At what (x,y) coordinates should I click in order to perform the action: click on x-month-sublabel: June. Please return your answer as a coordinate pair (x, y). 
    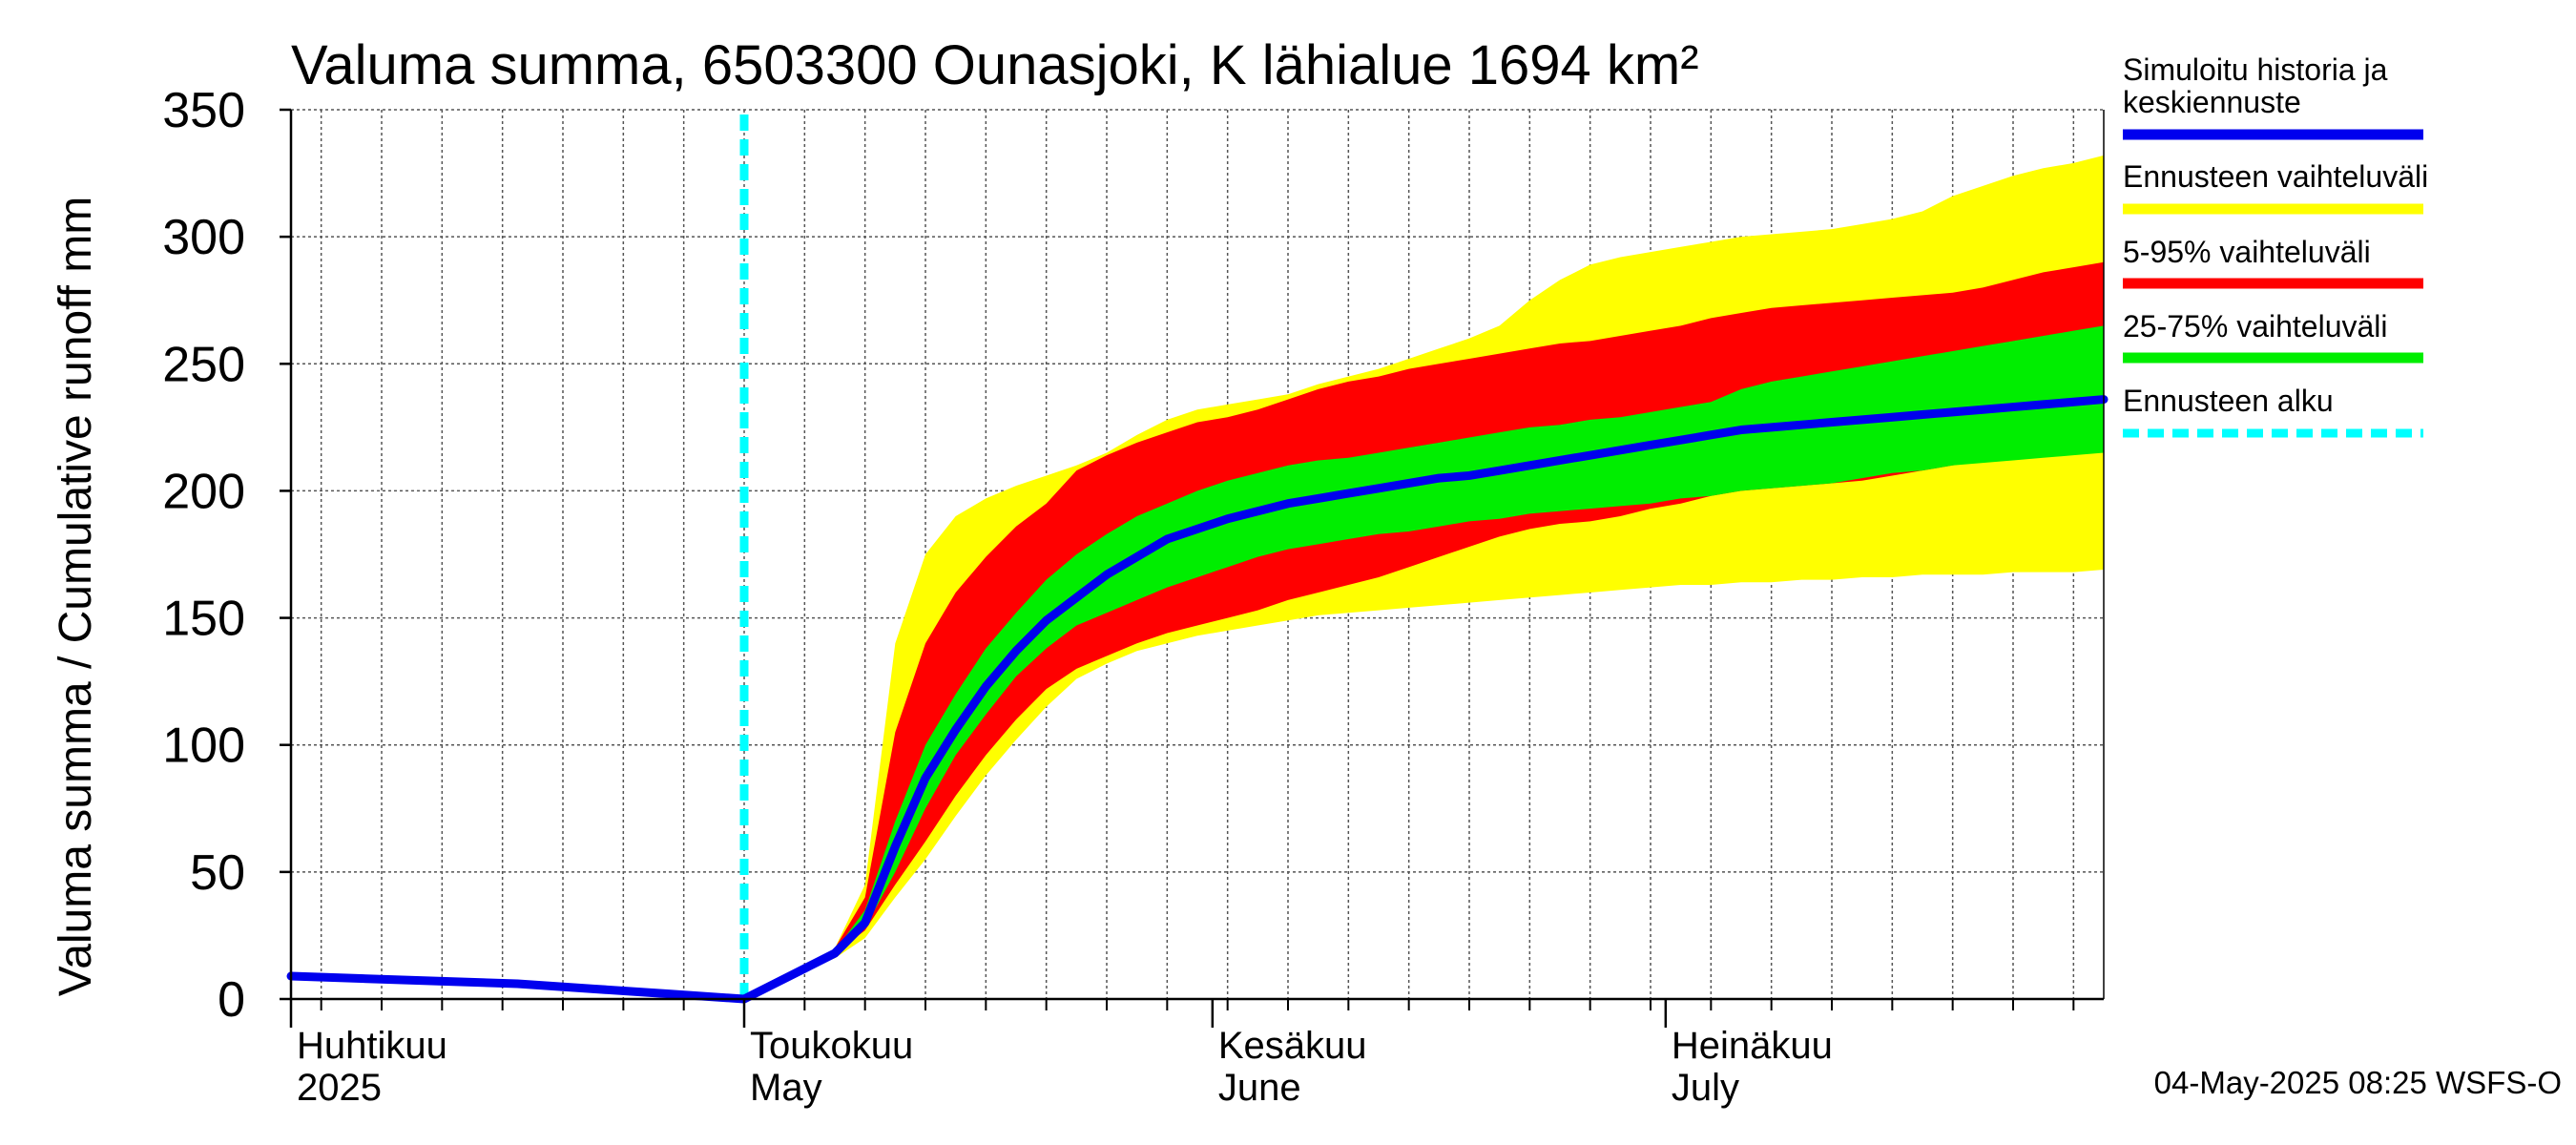
    Looking at the image, I should click on (1259, 1088).